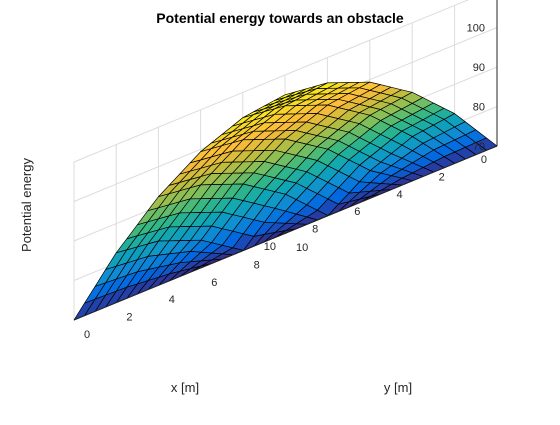  Describe the element at coordinates (484, 160) in the screenshot. I see `x-tick-label: 0` at that location.